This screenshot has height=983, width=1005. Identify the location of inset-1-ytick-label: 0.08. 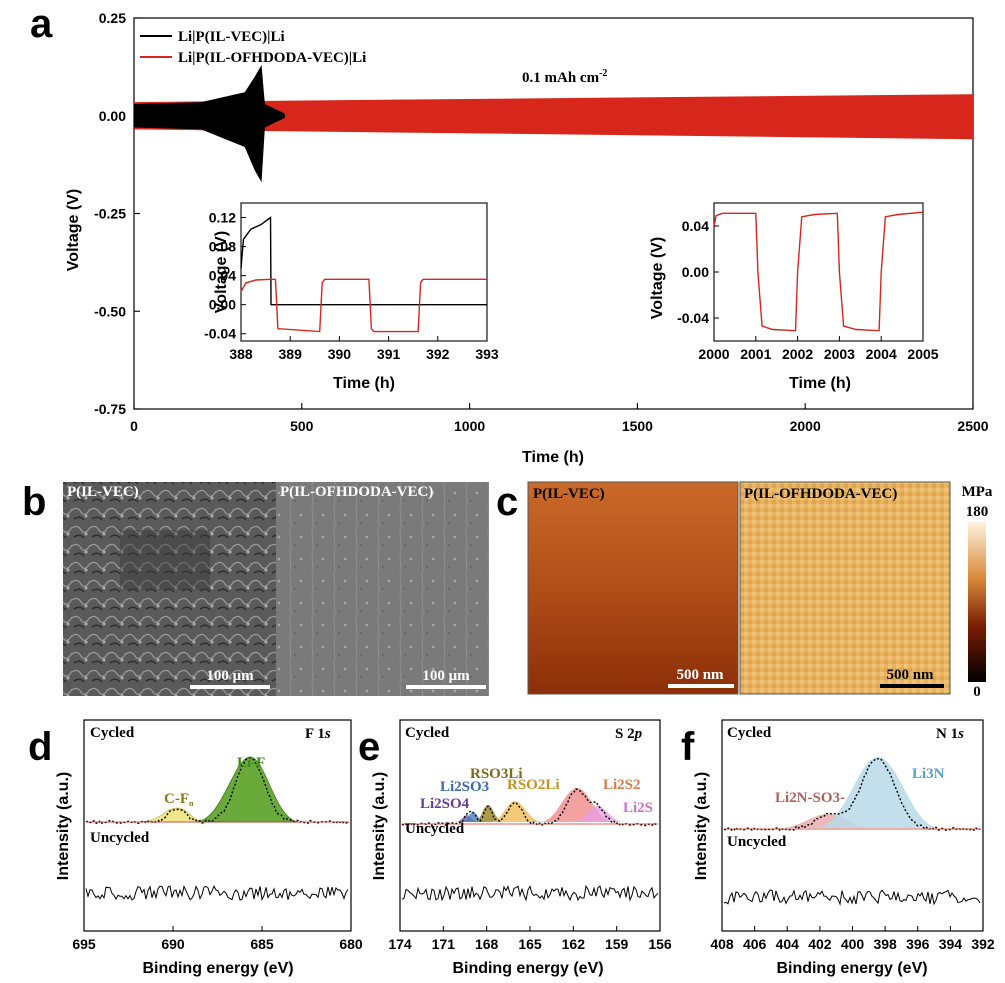
(222, 247).